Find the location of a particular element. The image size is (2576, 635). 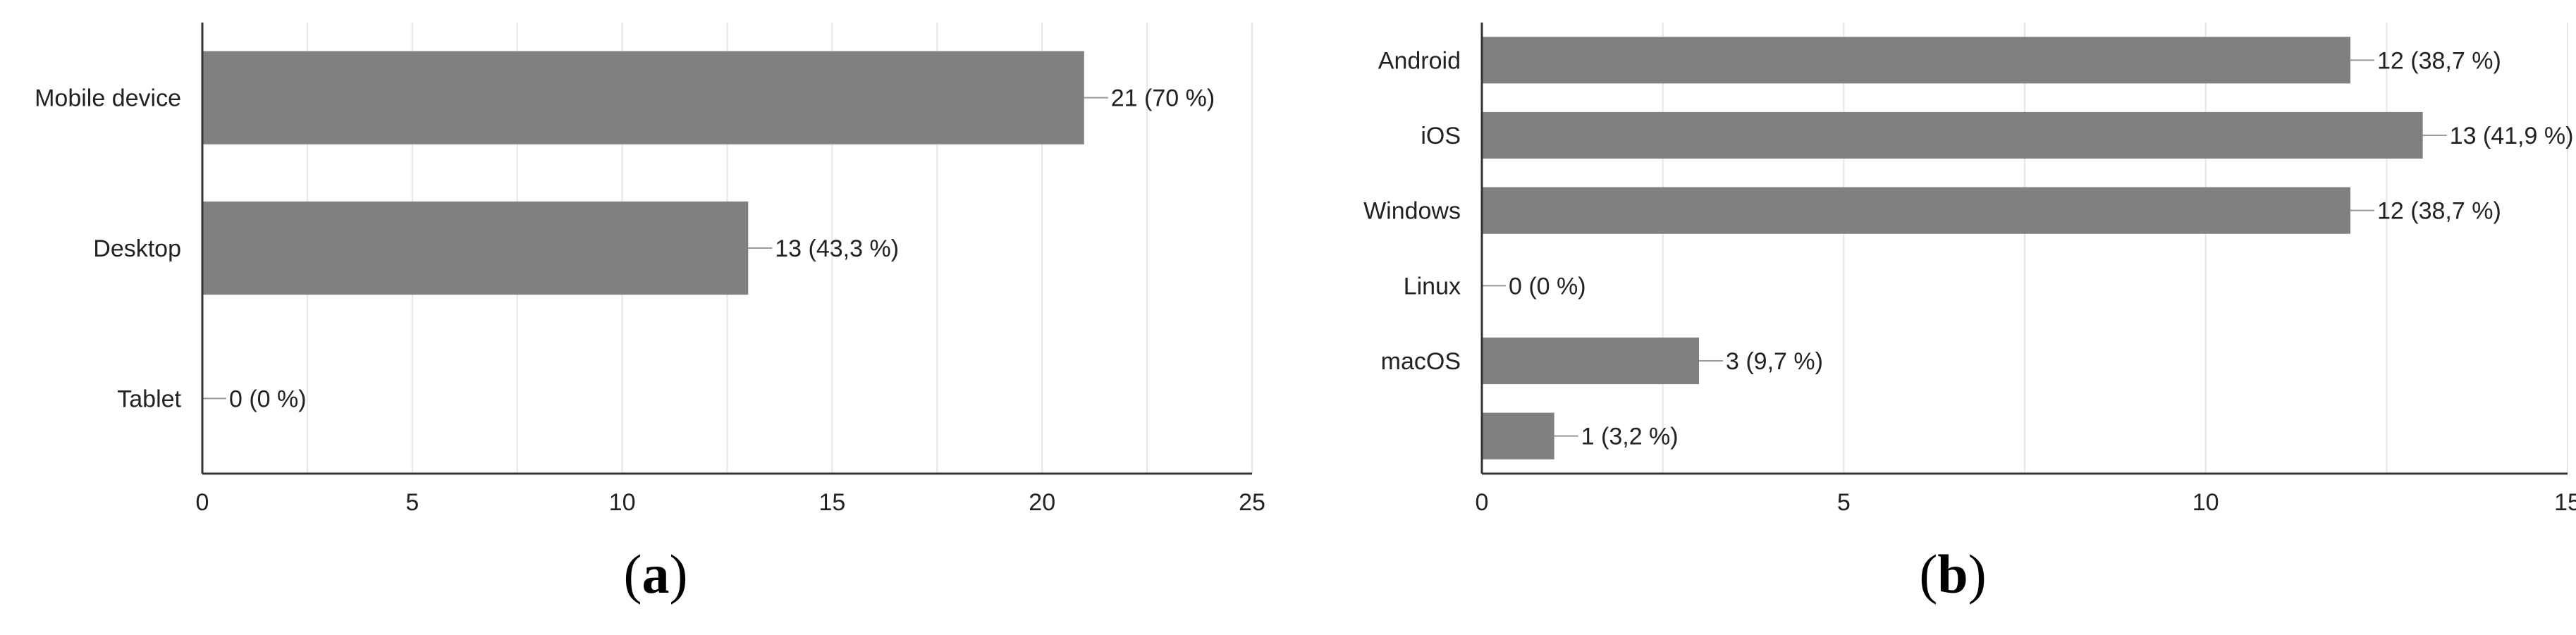

chart-a-tick-label: 5 is located at coordinates (412, 502).